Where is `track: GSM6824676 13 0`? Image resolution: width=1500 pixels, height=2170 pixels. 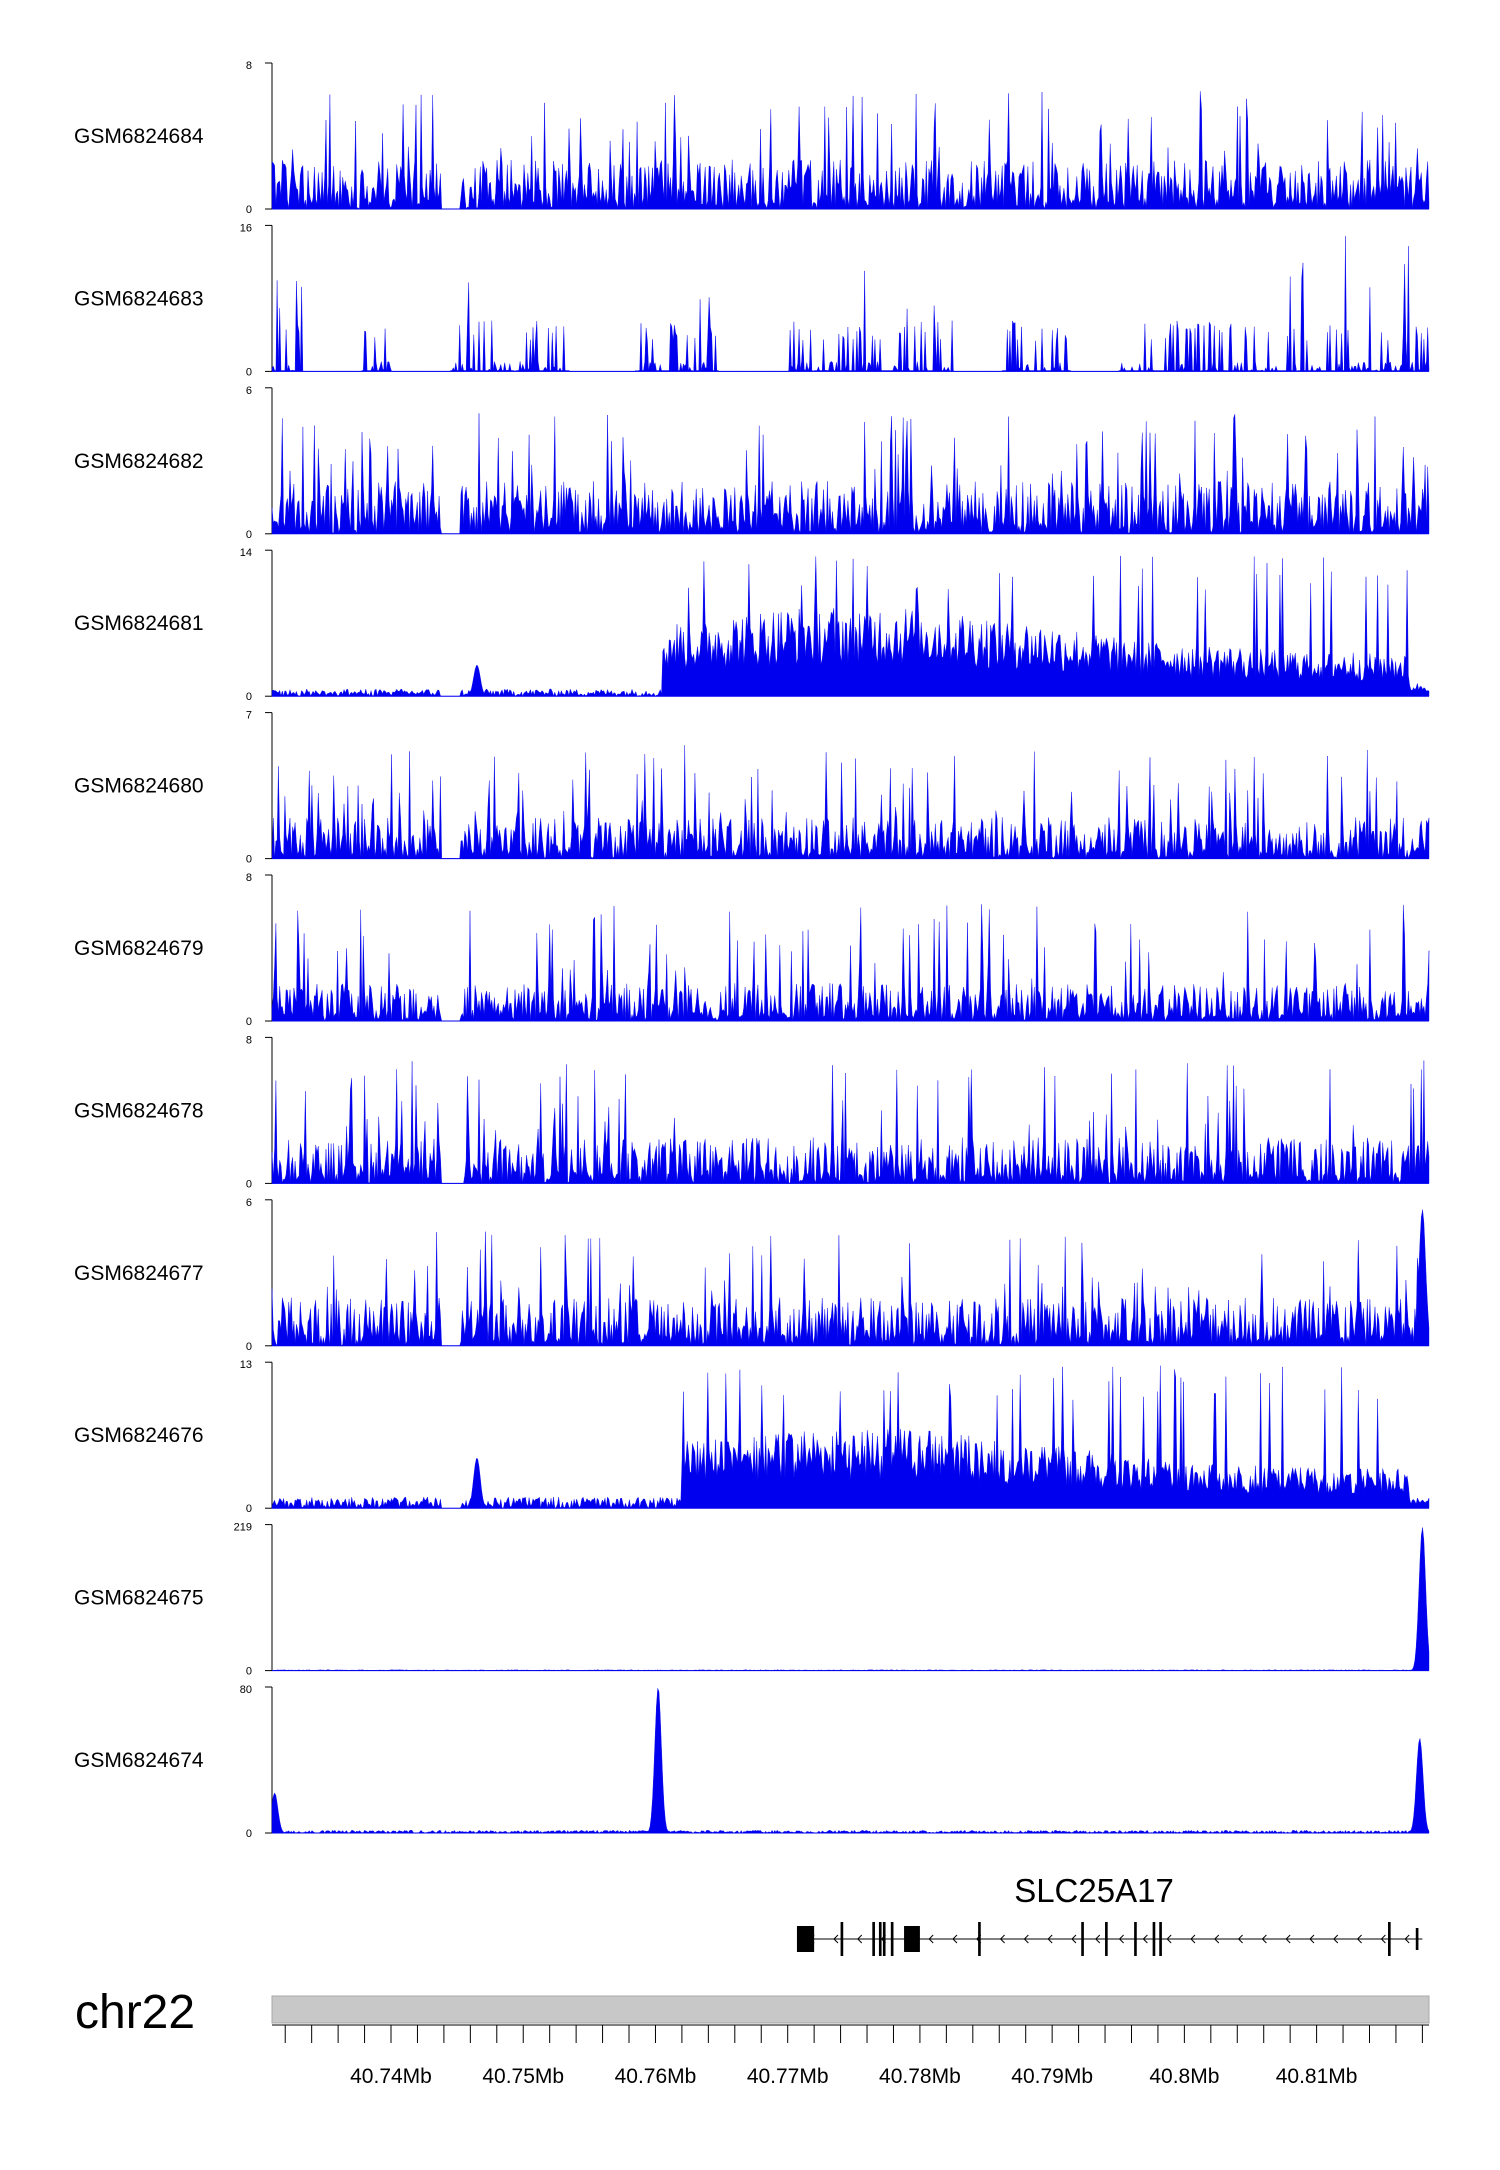 track: GSM6824676 13 0 is located at coordinates (752, 1437).